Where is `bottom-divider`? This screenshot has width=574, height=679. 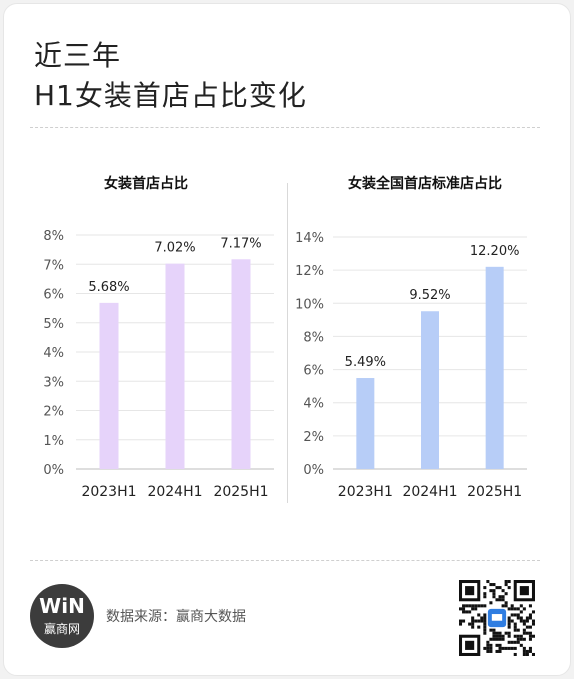
bottom-divider is located at coordinates (285, 560).